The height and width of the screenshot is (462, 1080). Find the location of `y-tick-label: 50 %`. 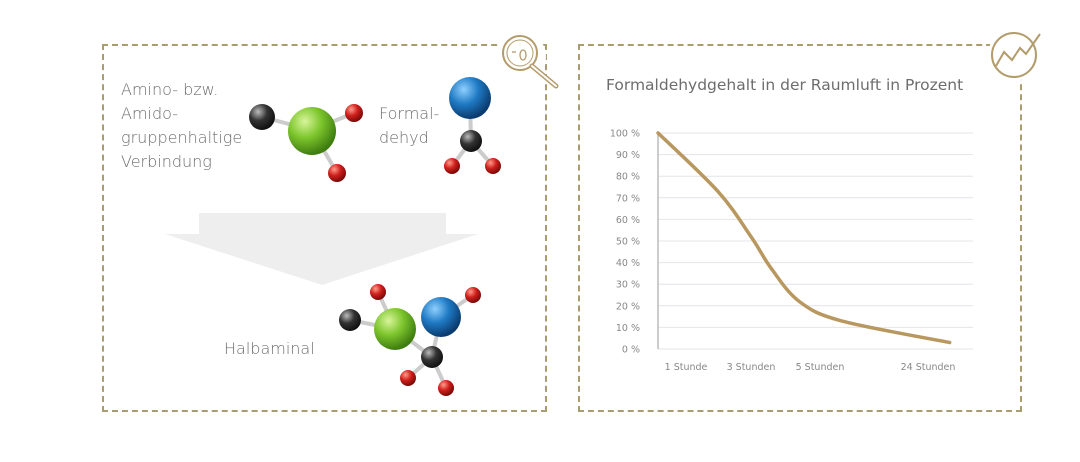

y-tick-label: 50 % is located at coordinates (628, 242).